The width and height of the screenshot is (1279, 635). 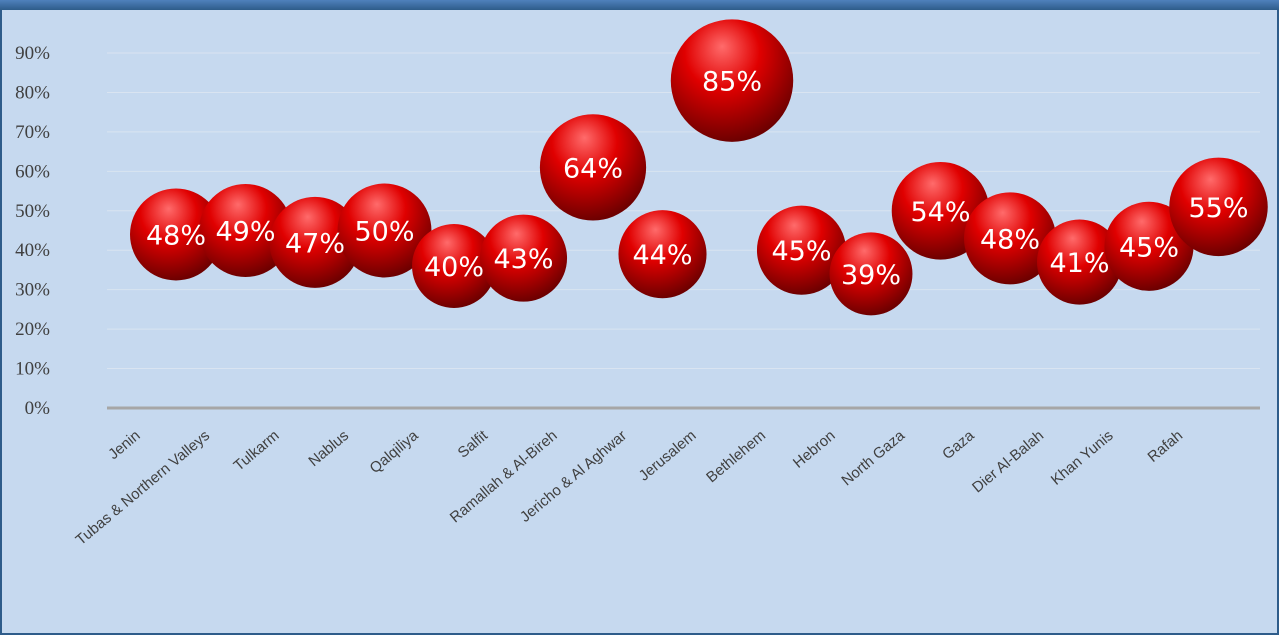 I want to click on y-tick-label: 80%, so click(x=32, y=92).